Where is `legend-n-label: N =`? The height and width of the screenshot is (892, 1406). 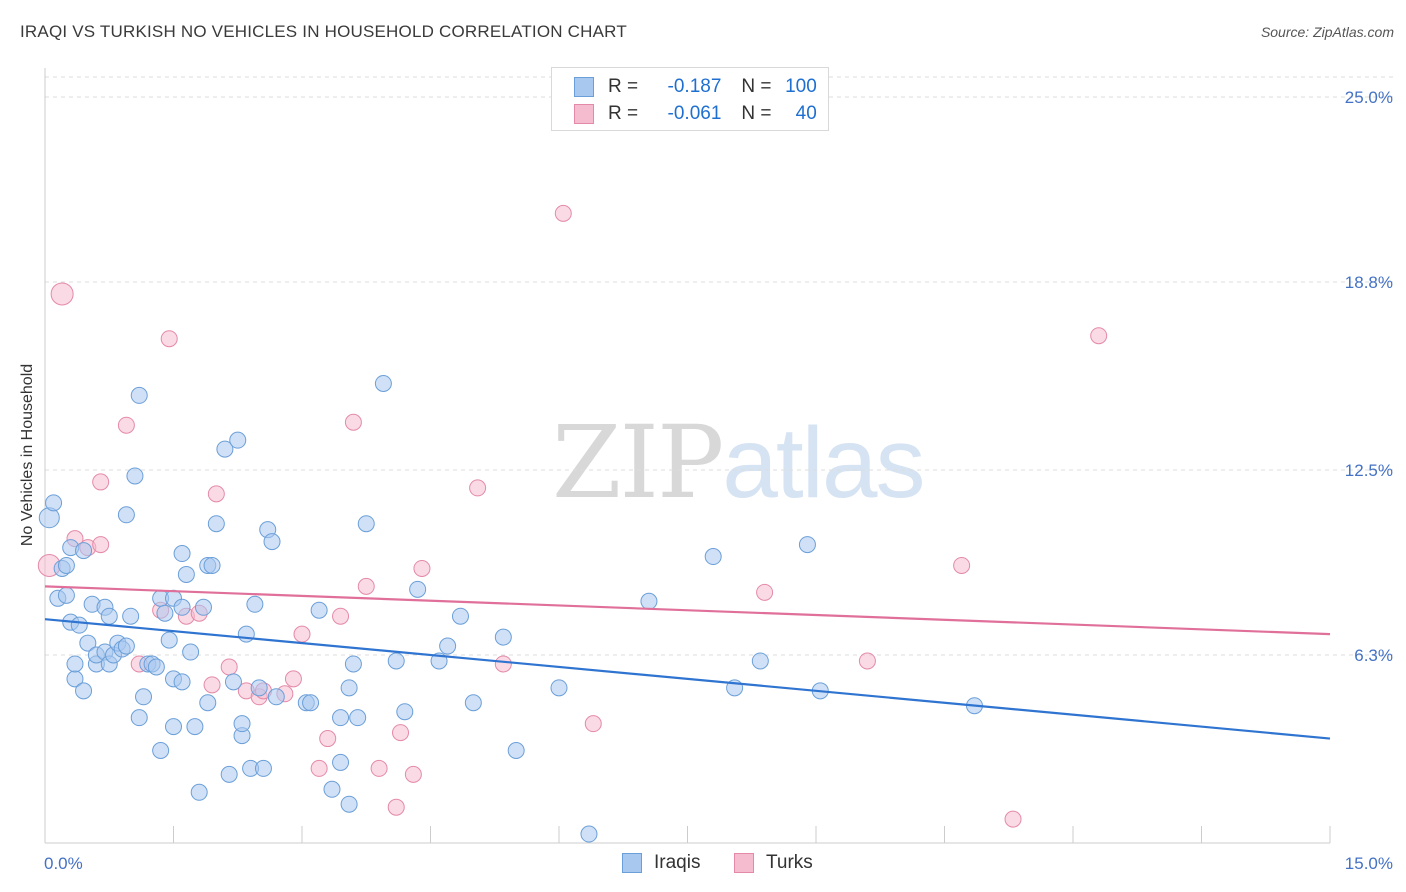 legend-n-label: N = is located at coordinates (756, 86).